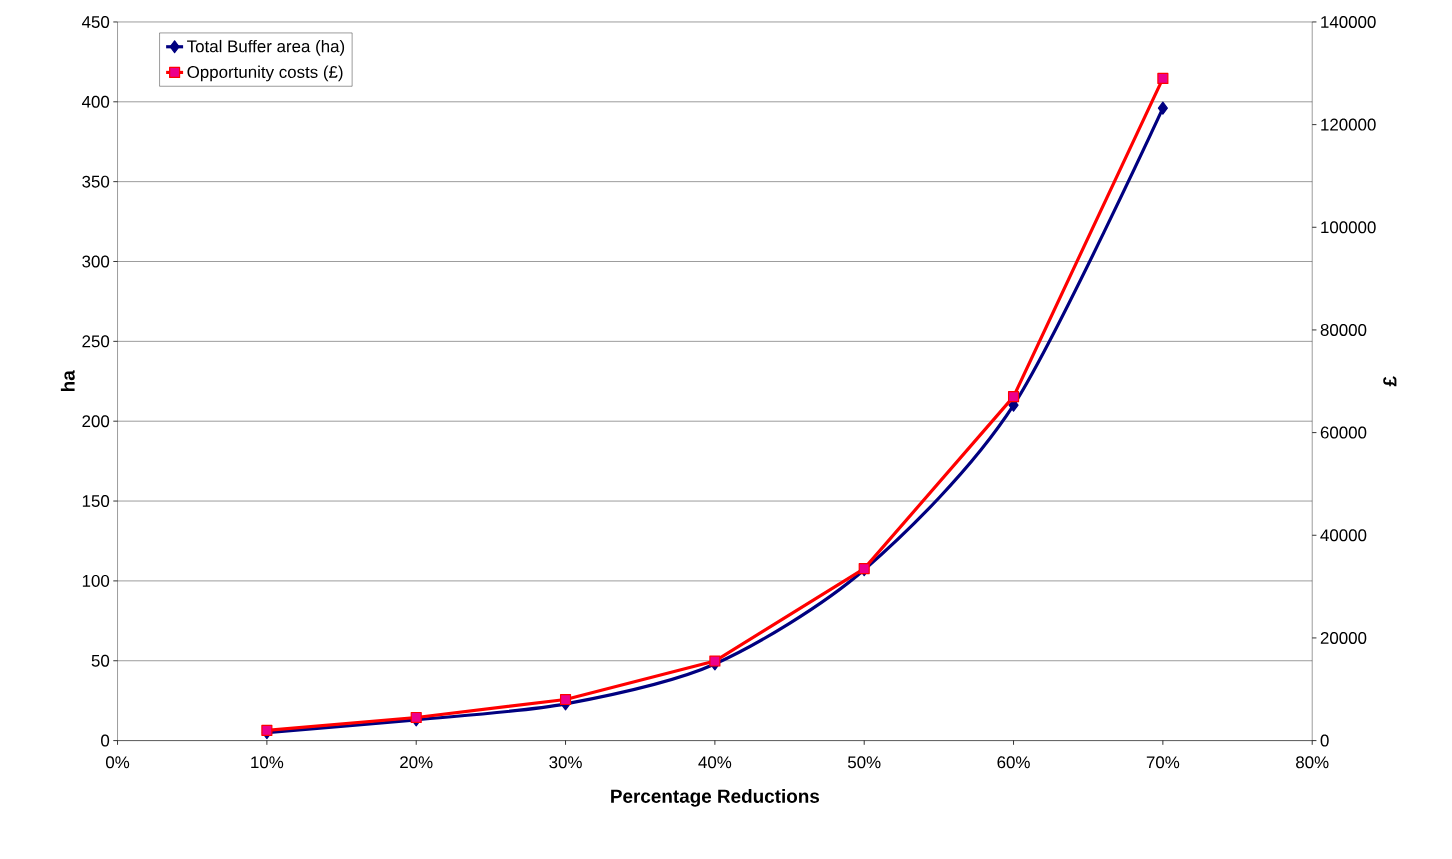  I want to click on y2-tick-label: 0, so click(1324, 740).